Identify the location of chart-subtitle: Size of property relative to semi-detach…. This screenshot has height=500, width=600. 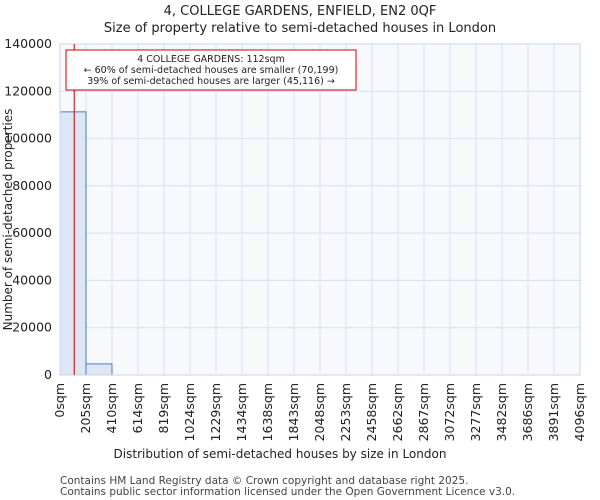
(300, 28).